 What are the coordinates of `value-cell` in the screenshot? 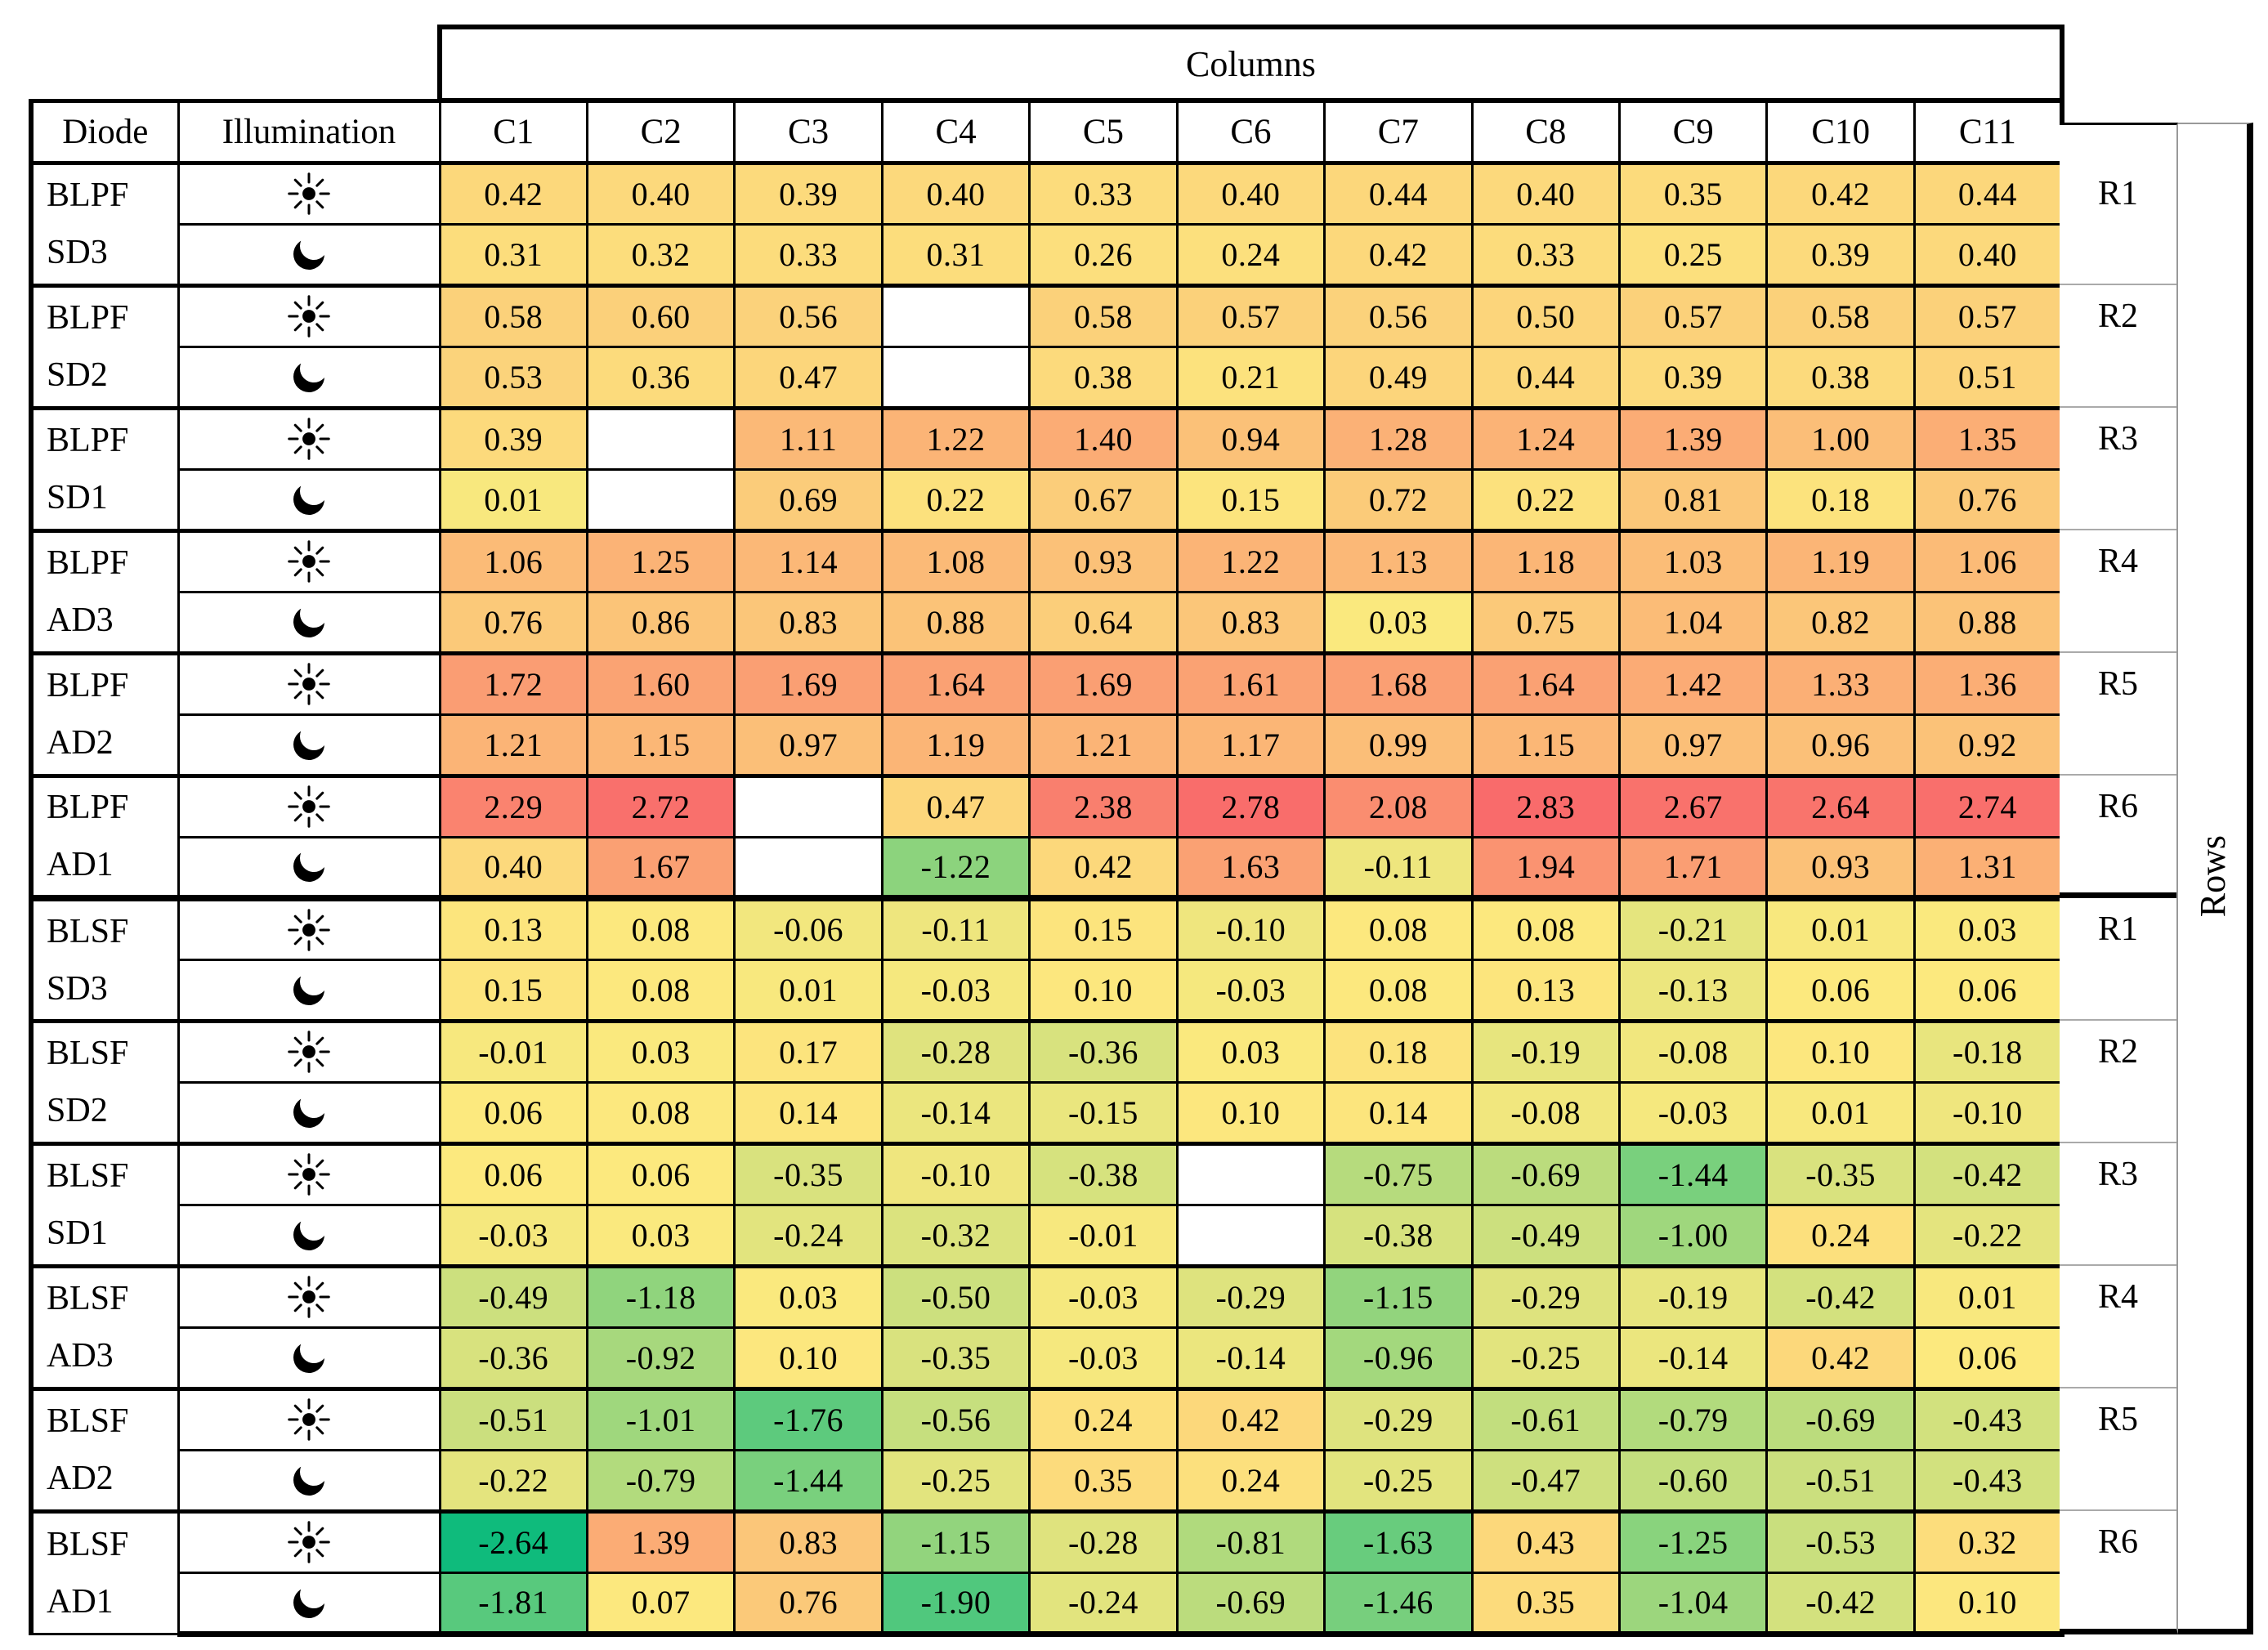 It's located at (955, 377).